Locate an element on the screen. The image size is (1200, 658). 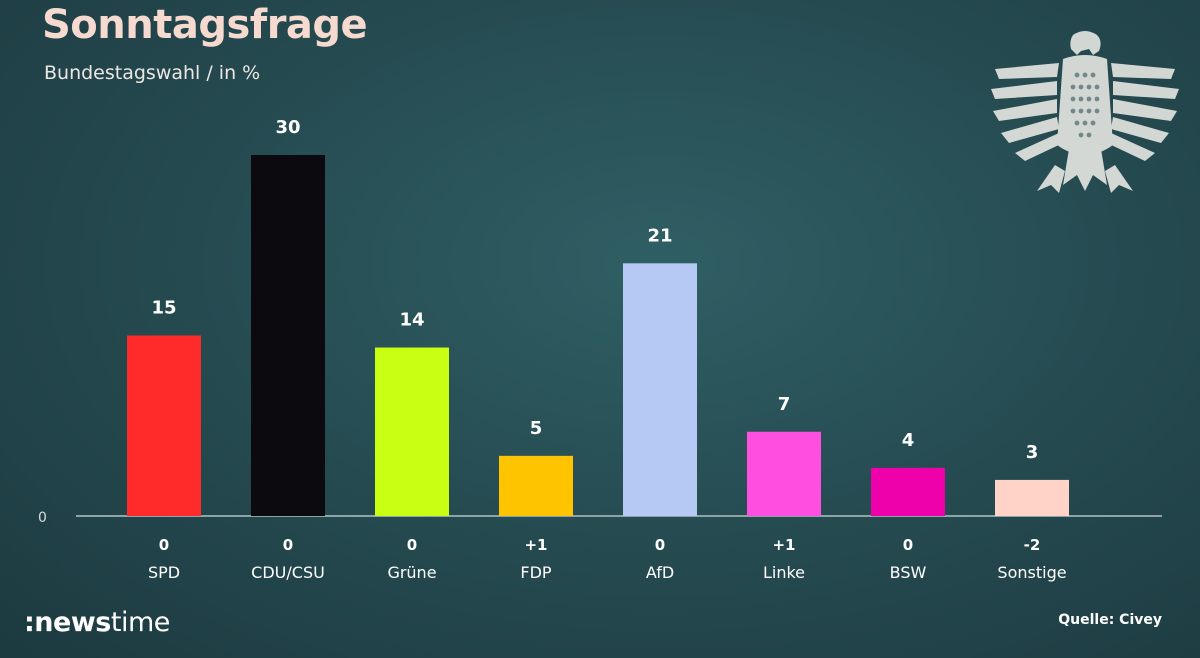
category-label: AfD is located at coordinates (660, 572).